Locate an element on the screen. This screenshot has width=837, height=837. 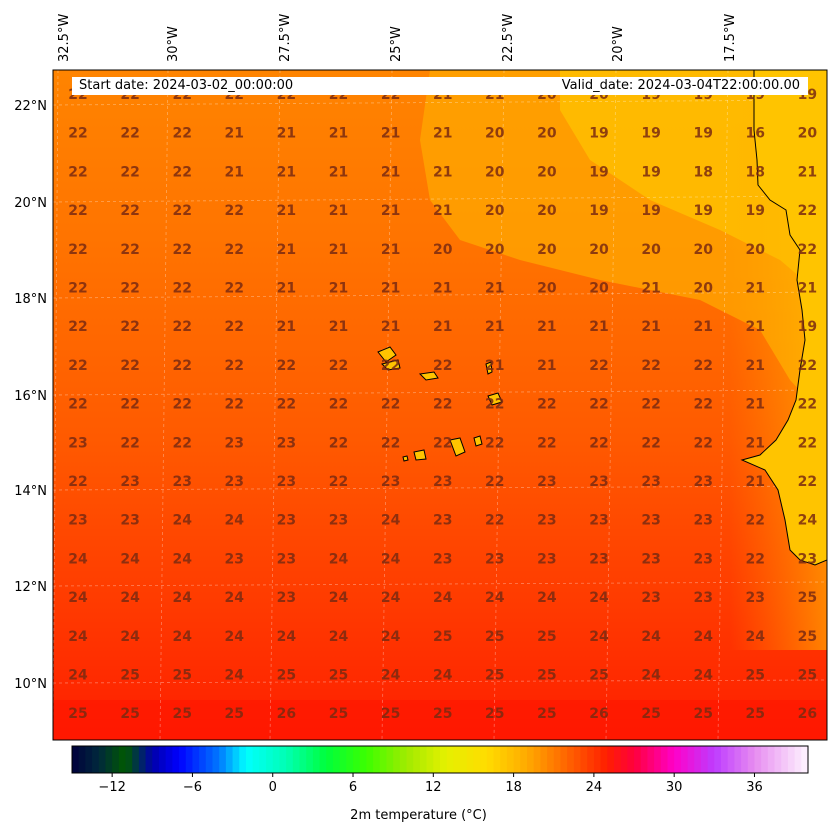
grid-value: 19 is located at coordinates (650, 134).